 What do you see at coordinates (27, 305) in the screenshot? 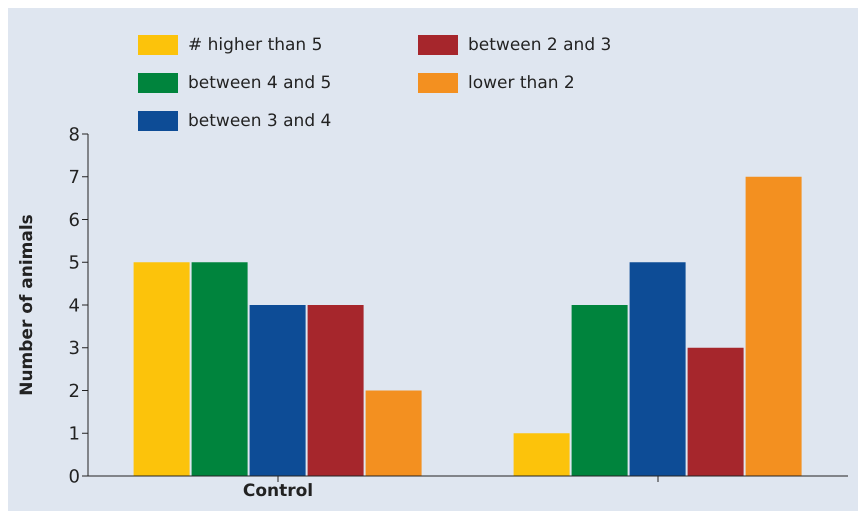
I see `y-axis-title: Number of animals` at bounding box center [27, 305].